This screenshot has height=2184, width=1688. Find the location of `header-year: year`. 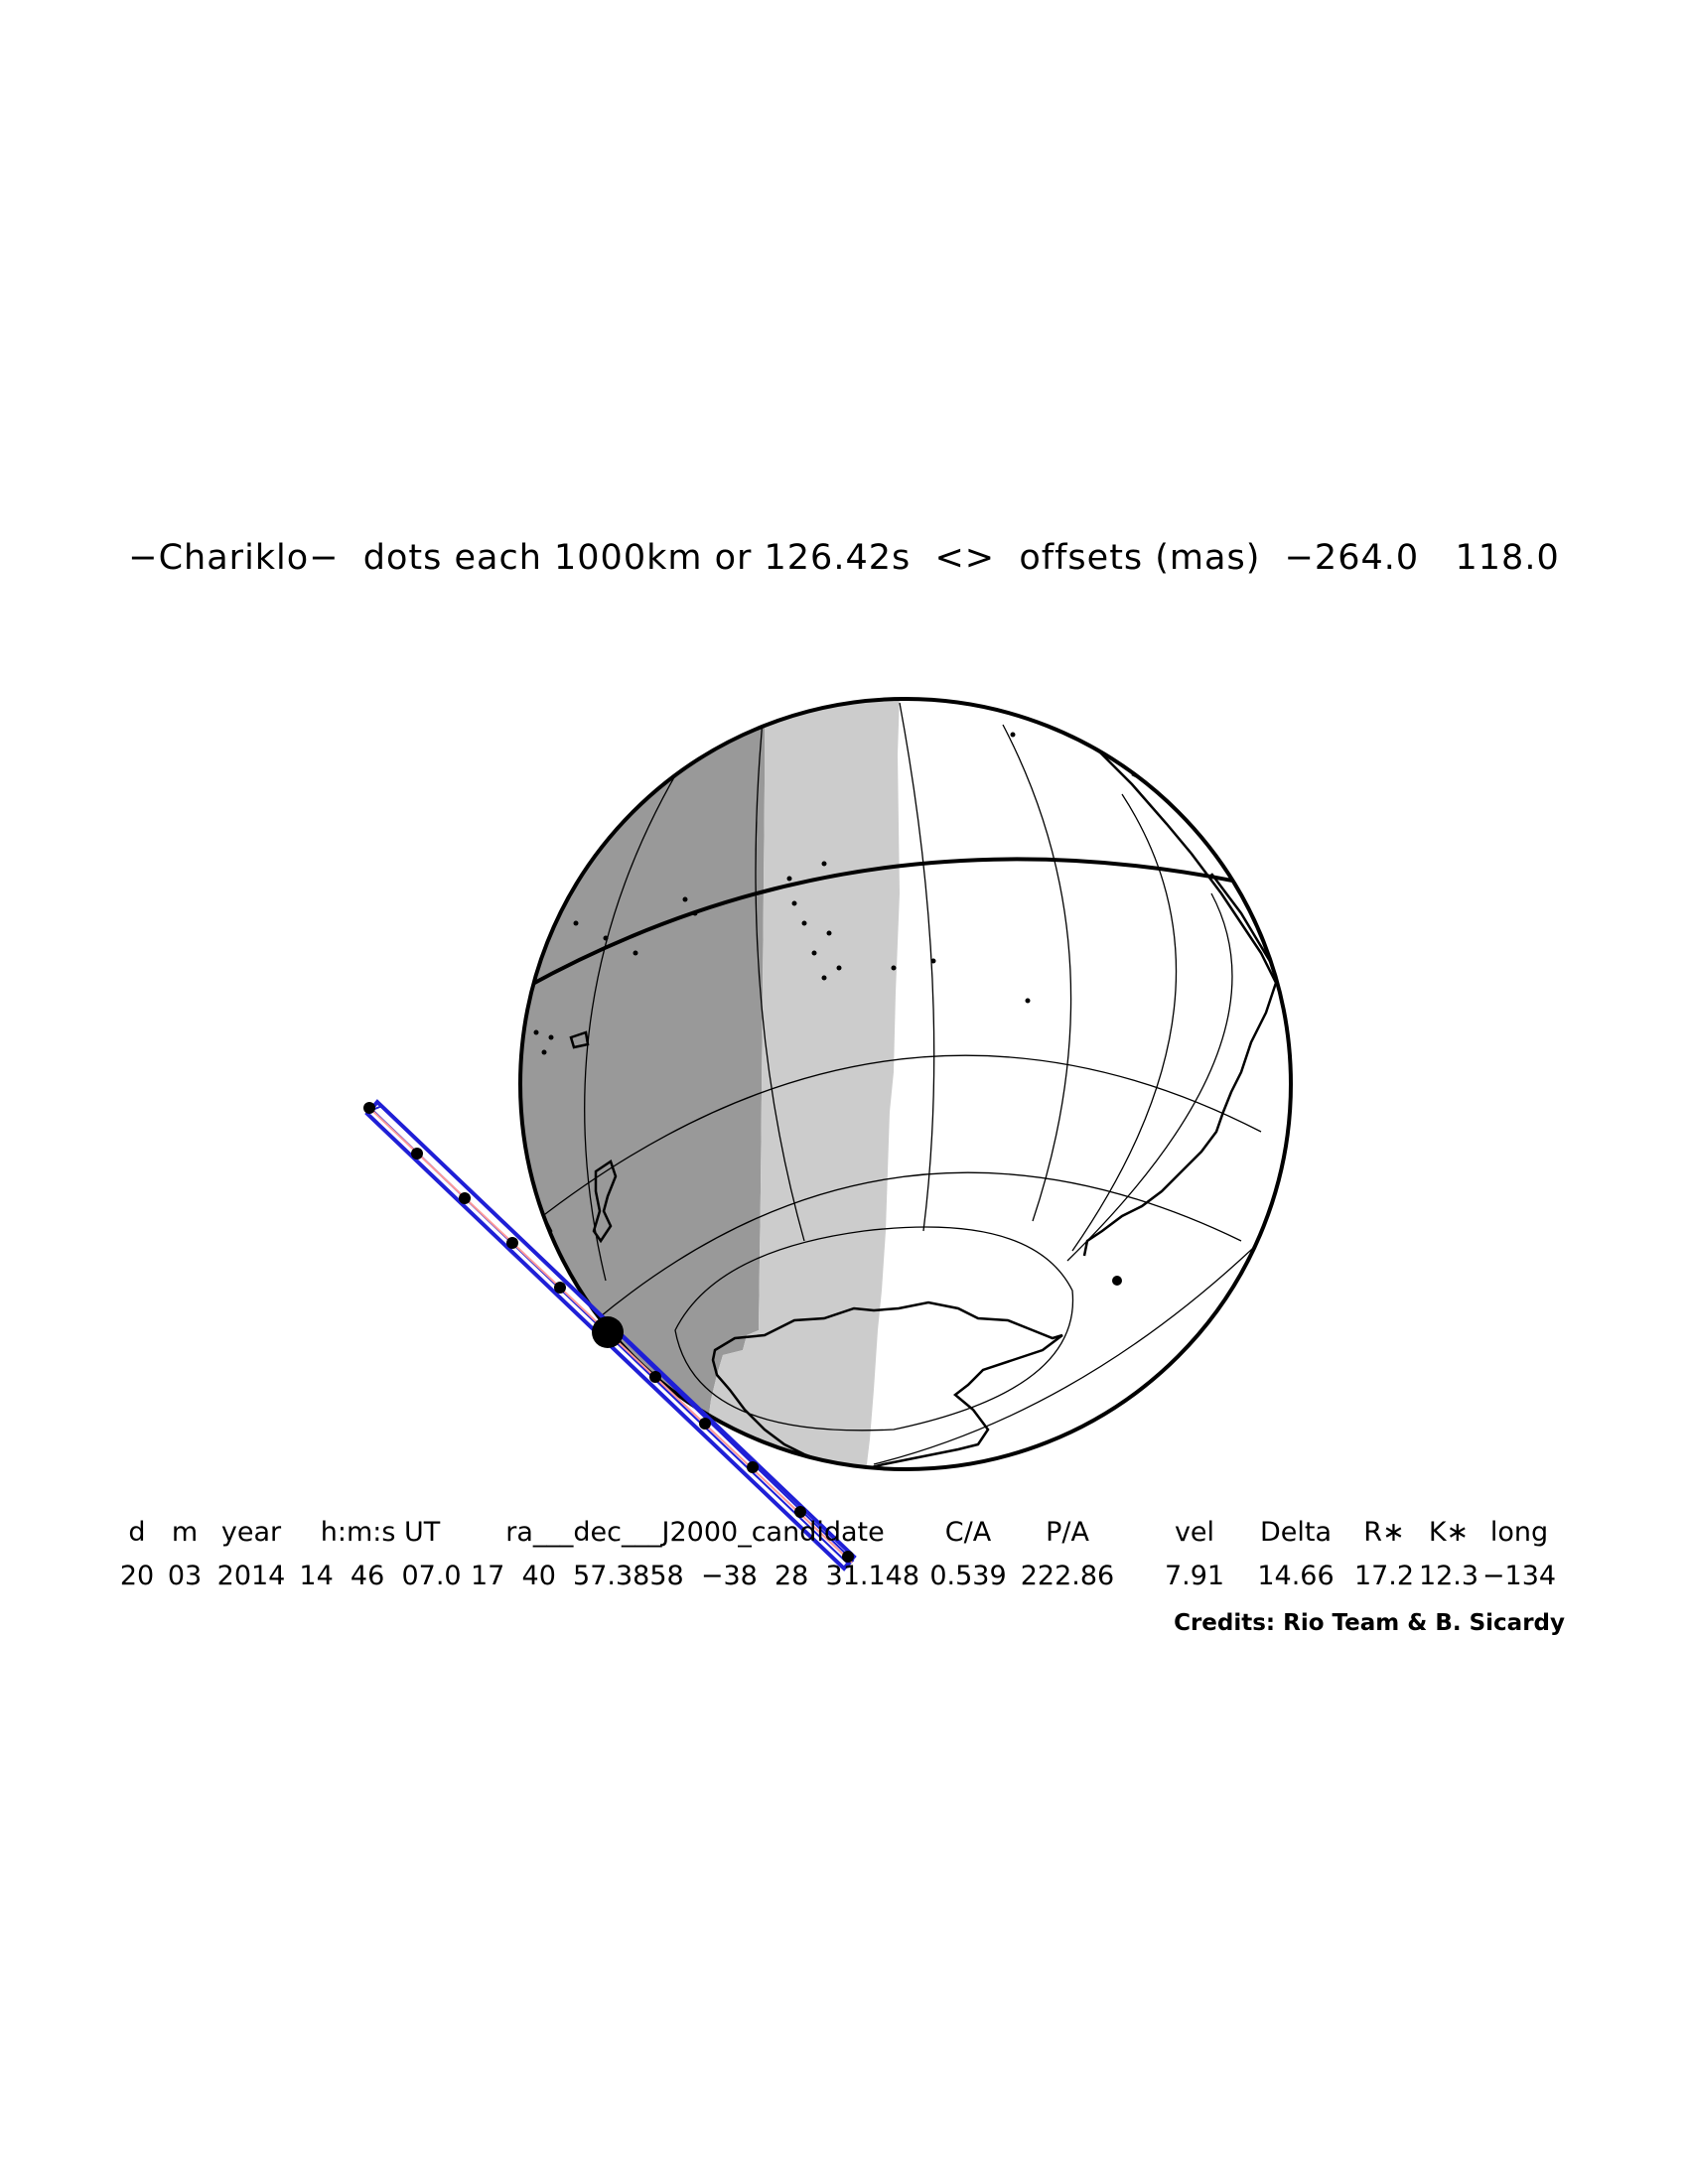

header-year: year is located at coordinates (251, 1532).